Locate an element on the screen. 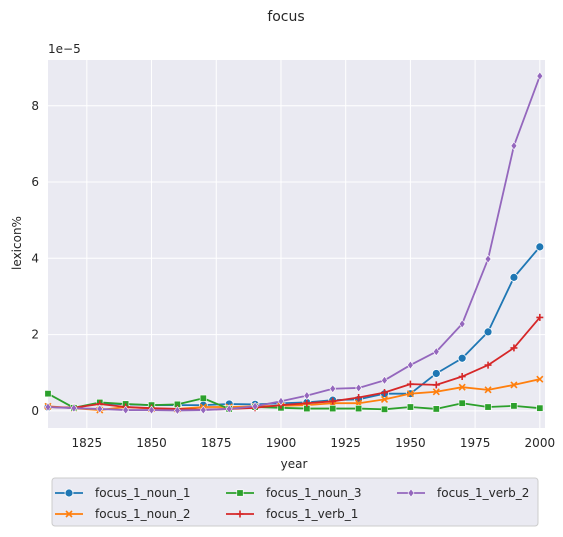 The height and width of the screenshot is (537, 563). legend-label: focus_1_noun_1 is located at coordinates (142, 493).